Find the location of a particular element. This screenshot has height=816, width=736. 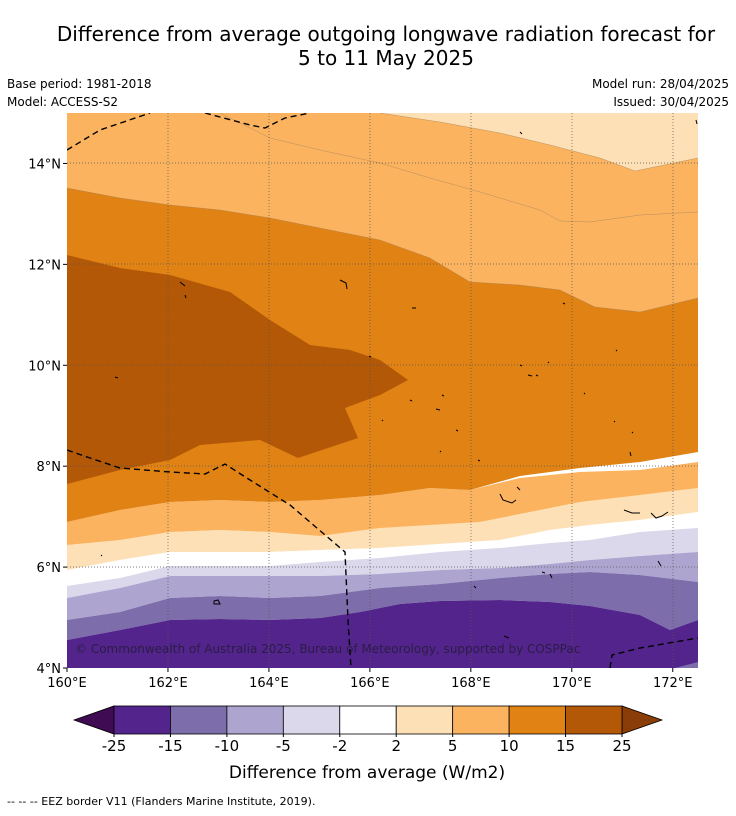

lat-tick-label: 14°N is located at coordinates (44, 164).